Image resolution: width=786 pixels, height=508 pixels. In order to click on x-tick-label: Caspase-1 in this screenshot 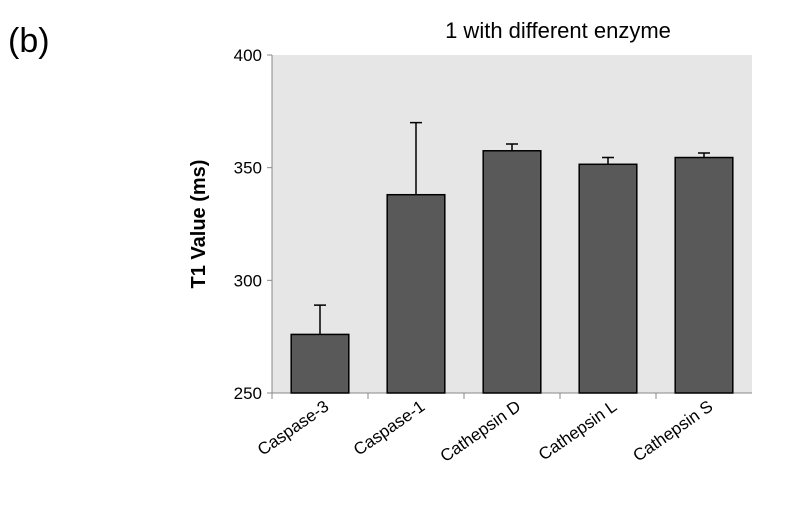, I will do `click(389, 428)`.